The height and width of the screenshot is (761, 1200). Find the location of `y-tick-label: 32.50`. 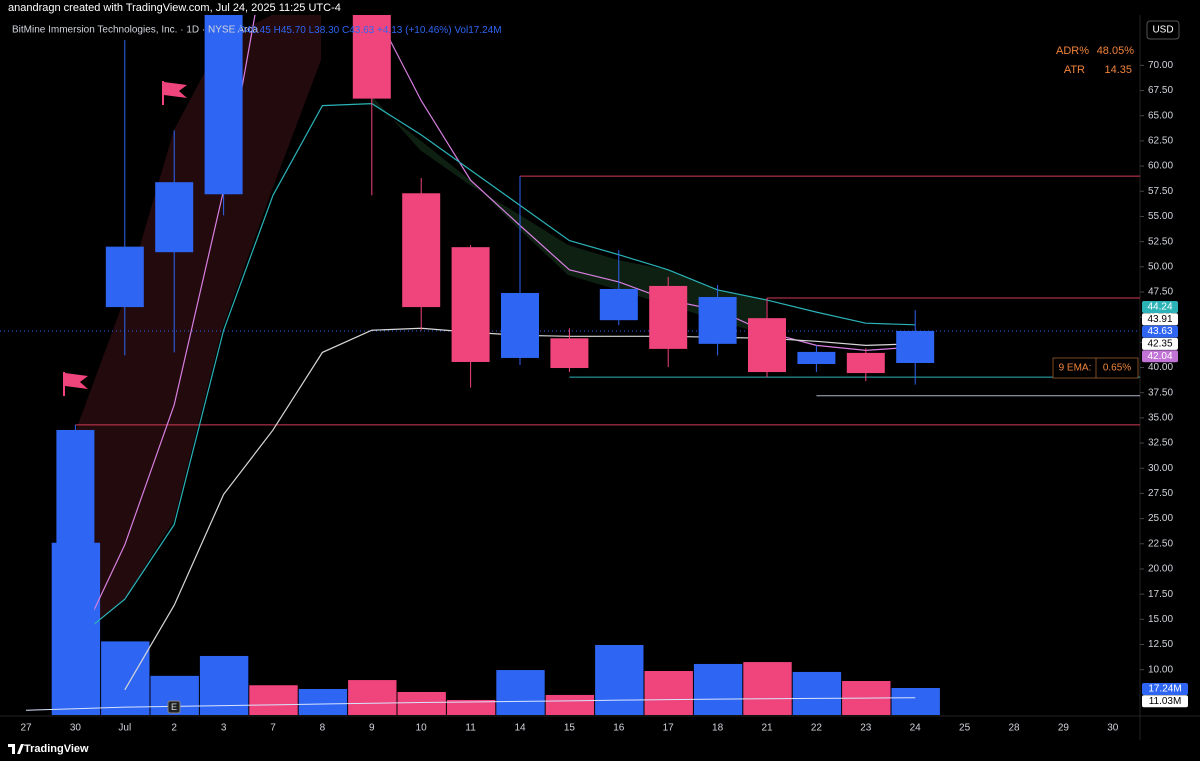

y-tick-label: 32.50 is located at coordinates (1160, 443).